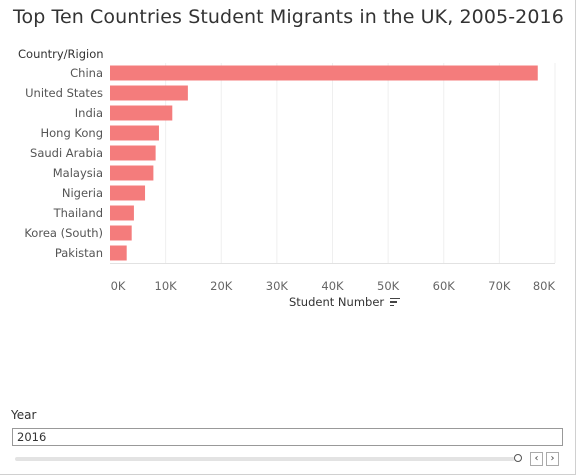  I want to click on x-tick-label: 70K, so click(499, 286).